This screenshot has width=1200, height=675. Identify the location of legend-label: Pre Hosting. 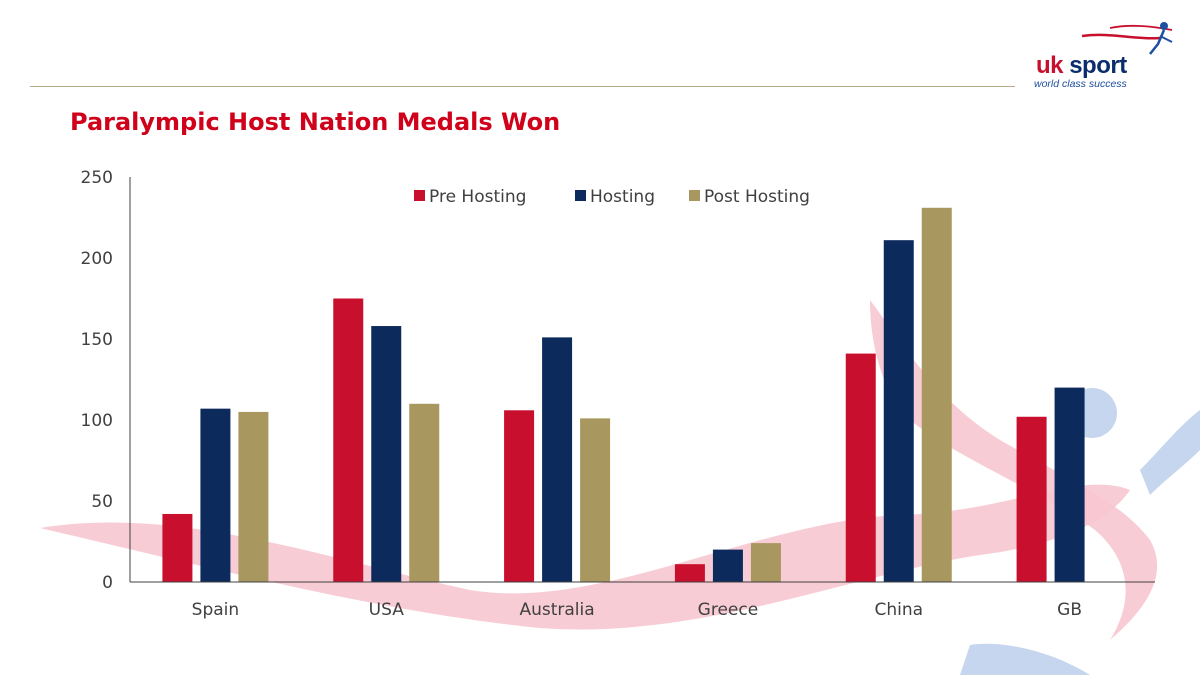
(477, 197).